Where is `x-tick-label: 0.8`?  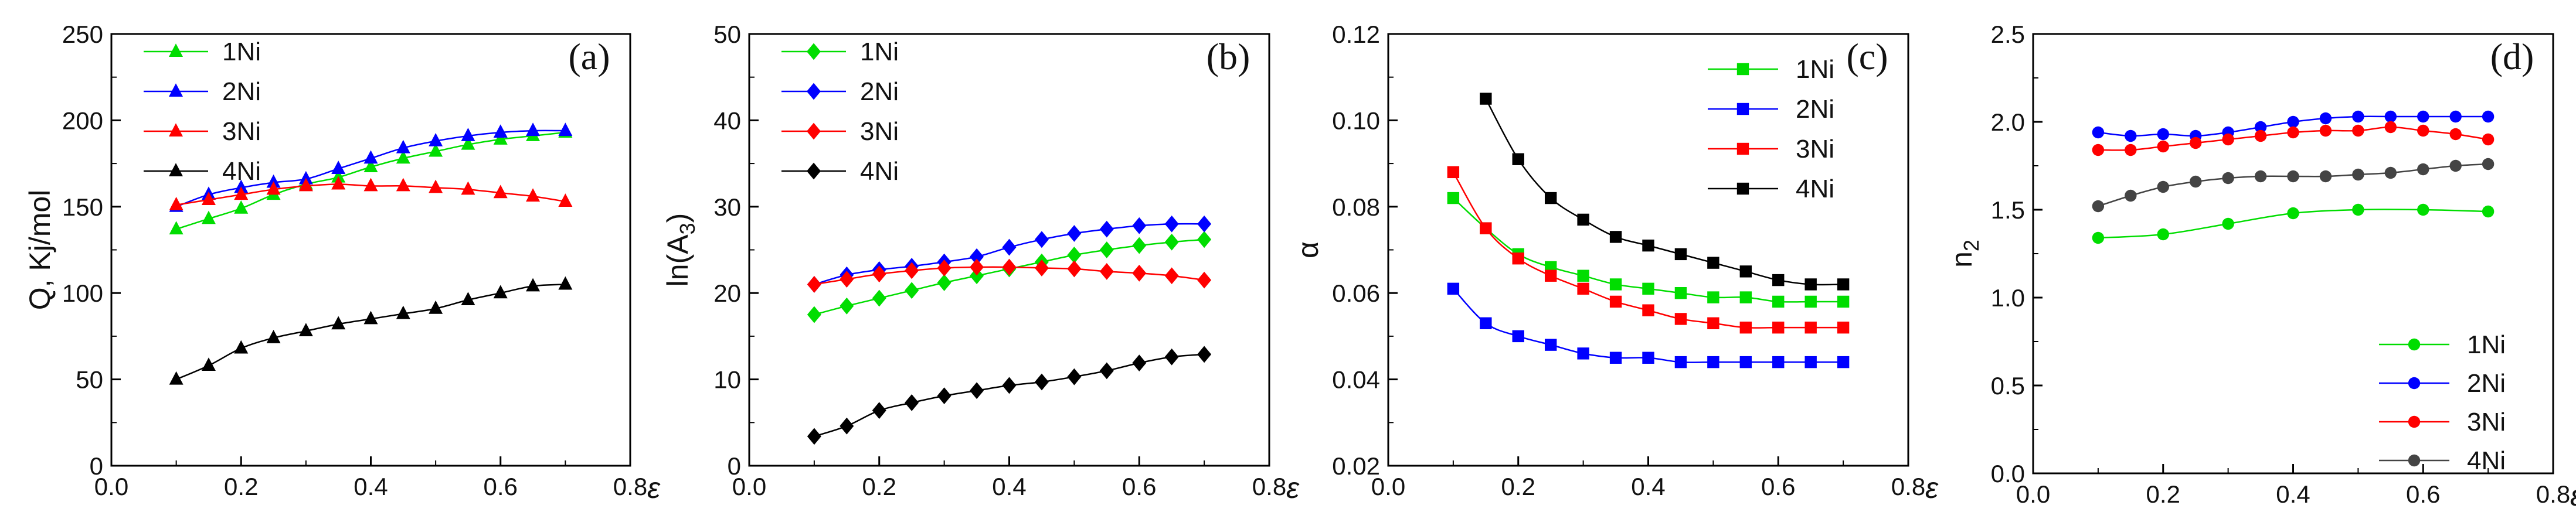 x-tick-label: 0.8 is located at coordinates (1908, 486).